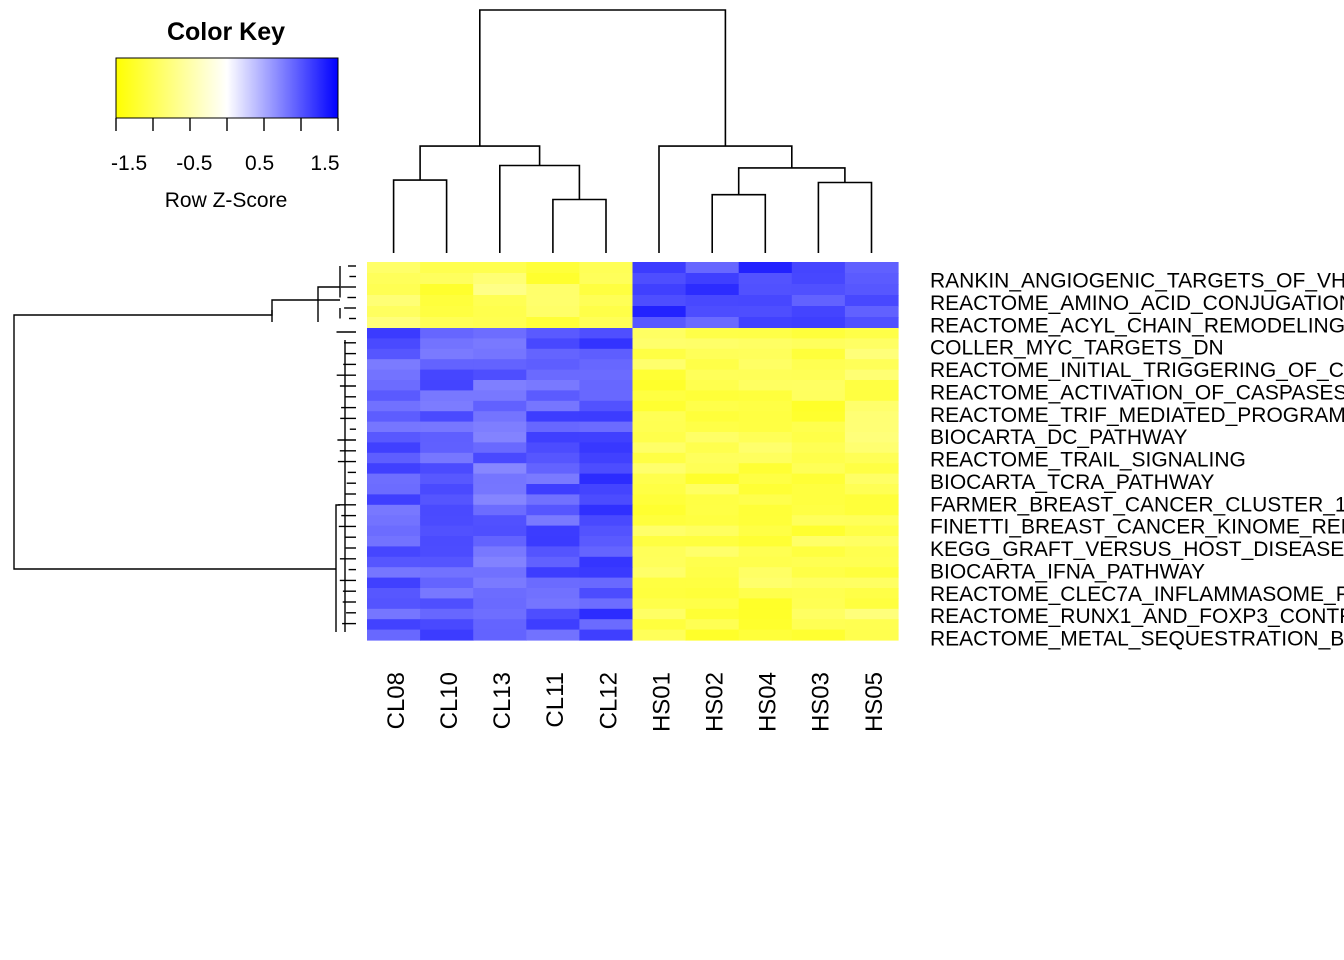  Describe the element at coordinates (259, 163) in the screenshot. I see `color-key-tick-label: 0.5` at that location.